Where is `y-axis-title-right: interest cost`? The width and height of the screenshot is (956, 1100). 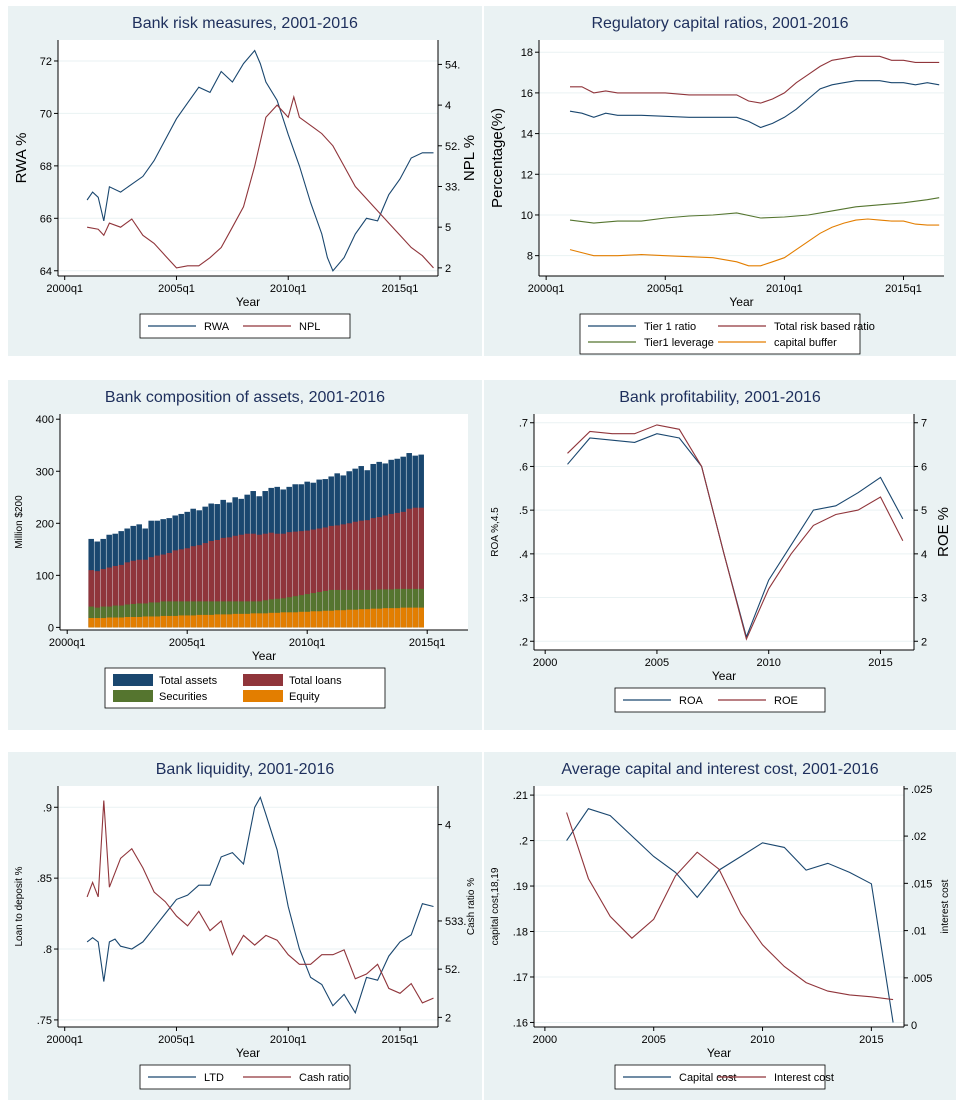
y-axis-title-right: interest cost is located at coordinates (945, 906).